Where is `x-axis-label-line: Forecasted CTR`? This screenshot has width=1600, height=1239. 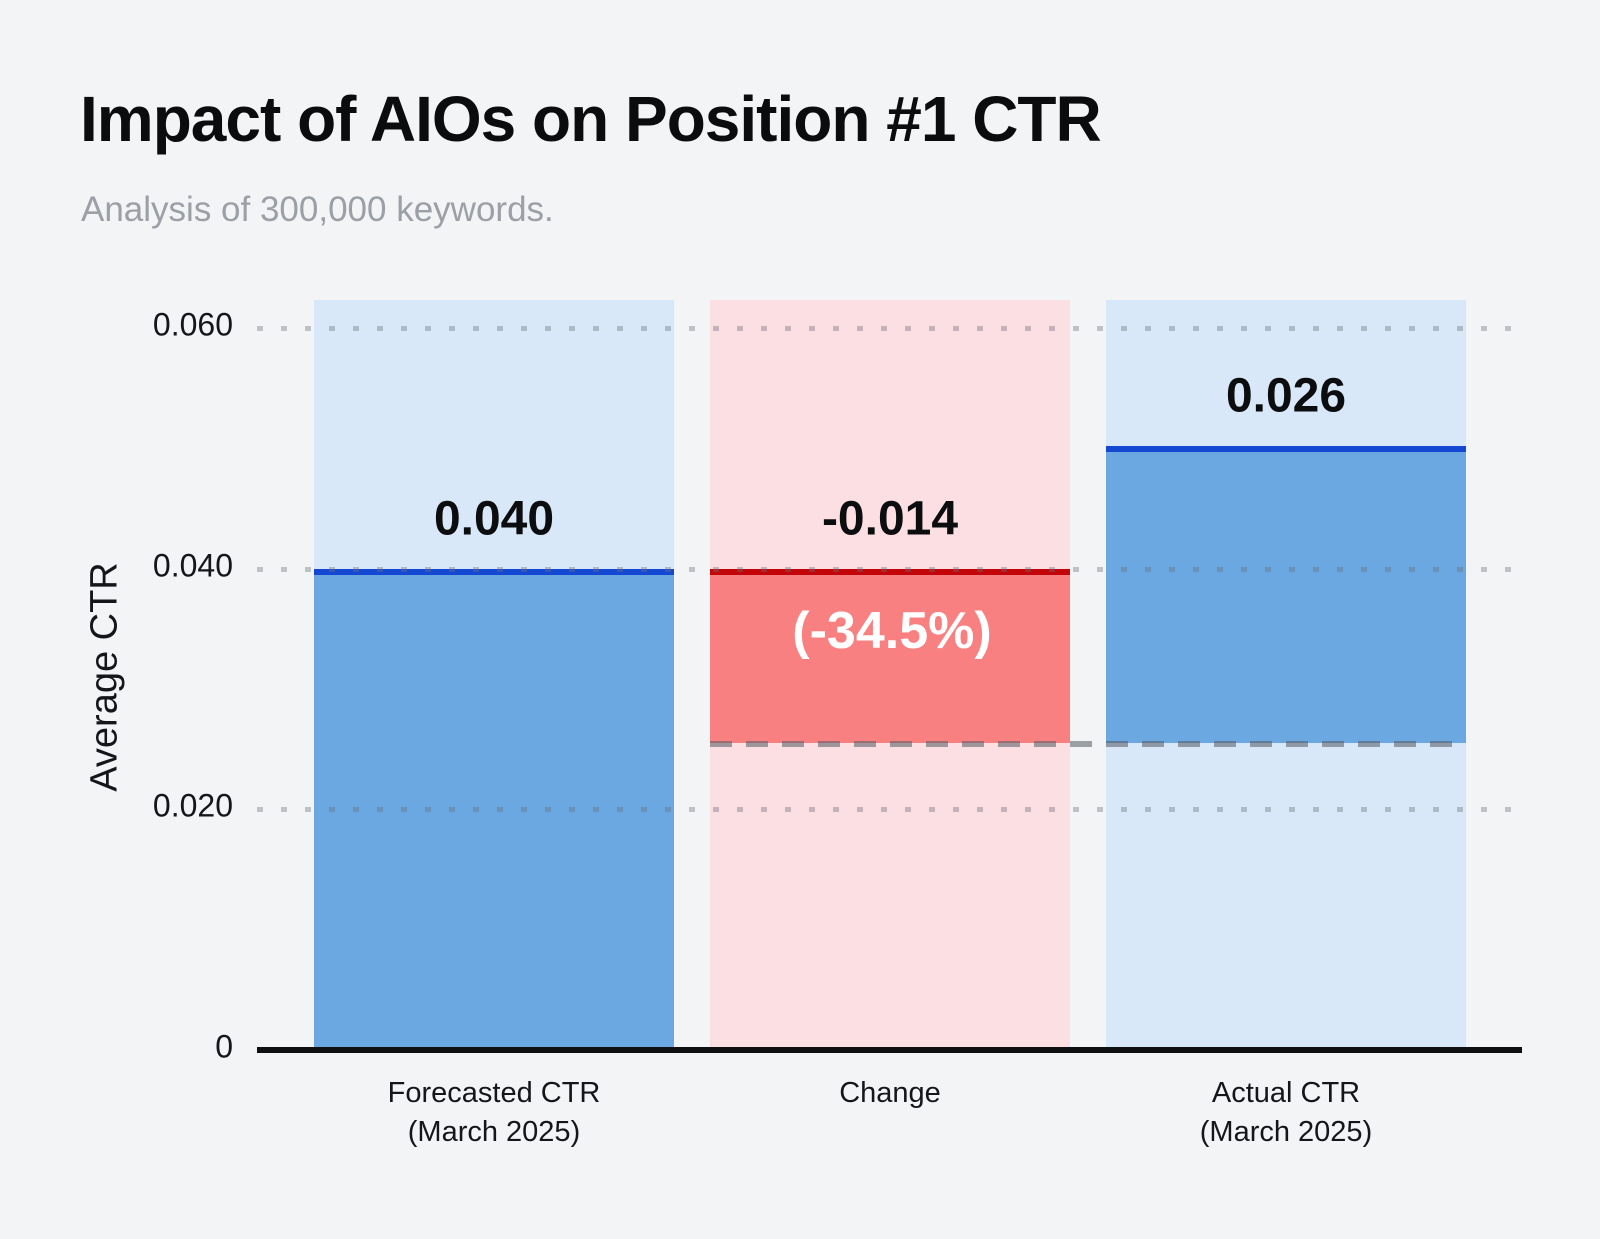
x-axis-label-line: Forecasted CTR is located at coordinates (494, 1093).